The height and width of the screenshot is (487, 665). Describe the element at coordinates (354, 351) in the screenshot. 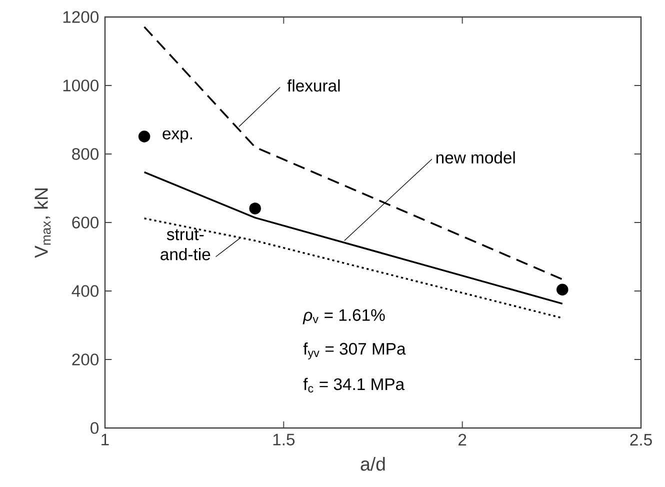

I see `annotation: f$_{yv}$ = 307 MPa` at that location.